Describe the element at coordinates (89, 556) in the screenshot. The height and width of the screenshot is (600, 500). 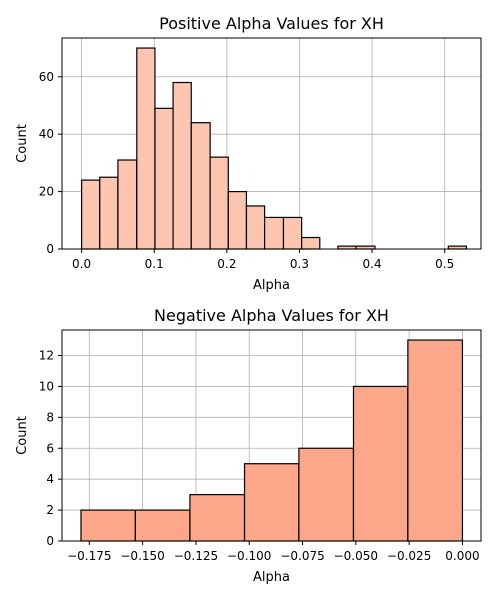
I see `x-tick-label: −0.175` at that location.